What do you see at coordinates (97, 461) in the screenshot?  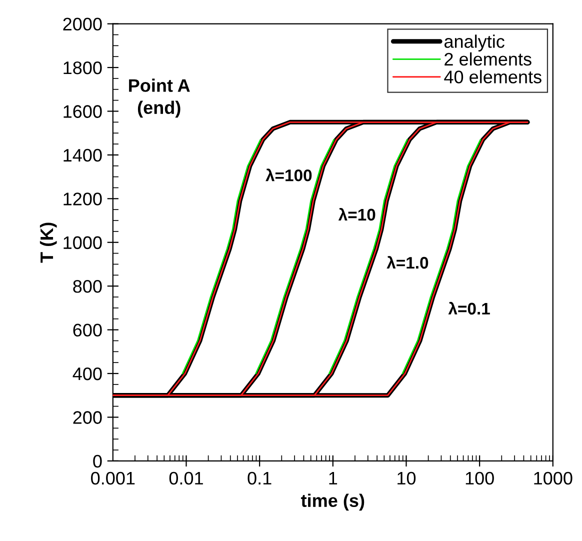 I see `y-tick-label: 0` at bounding box center [97, 461].